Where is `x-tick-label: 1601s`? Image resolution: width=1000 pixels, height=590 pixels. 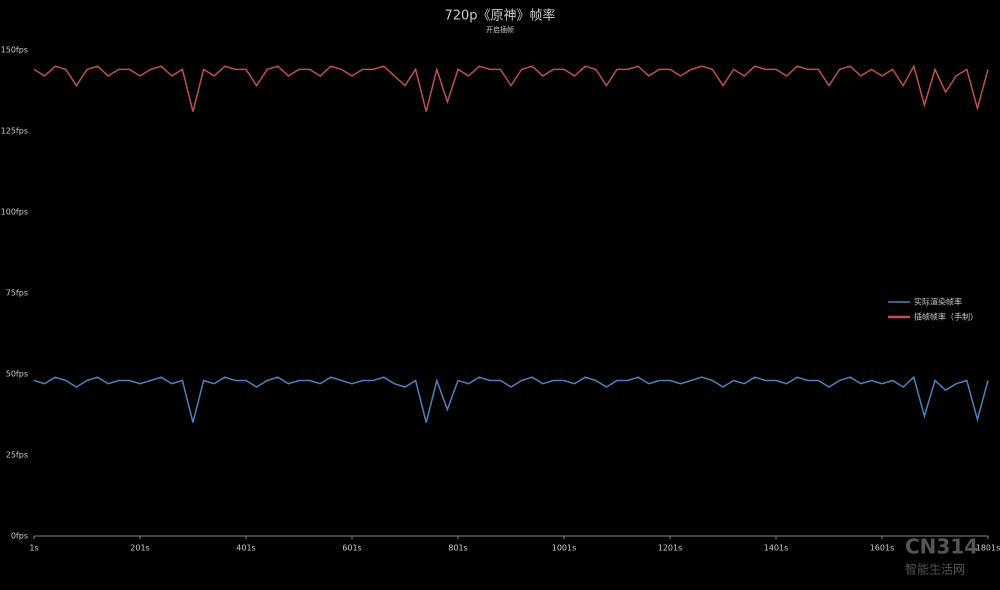 x-tick-label: 1601s is located at coordinates (882, 548).